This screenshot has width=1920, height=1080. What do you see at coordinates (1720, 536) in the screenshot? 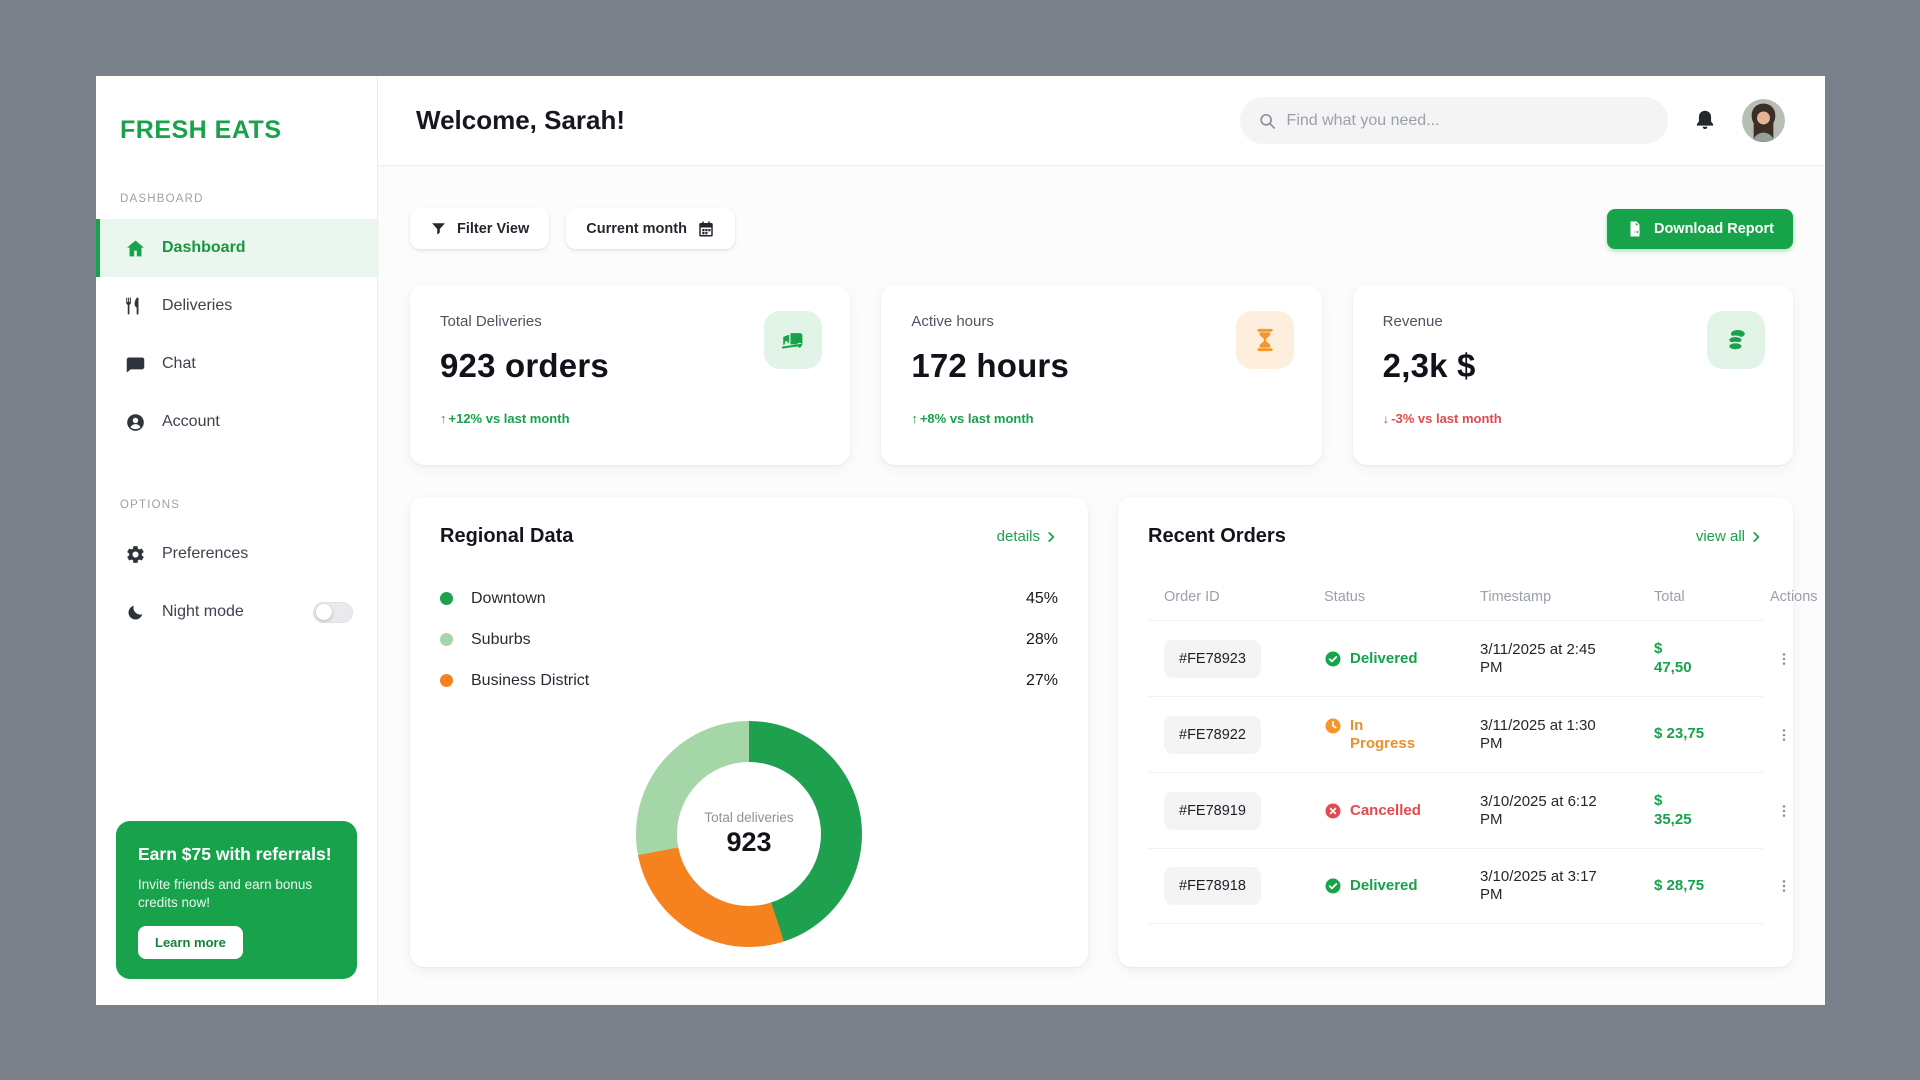
I see `view-all-label: view all` at bounding box center [1720, 536].